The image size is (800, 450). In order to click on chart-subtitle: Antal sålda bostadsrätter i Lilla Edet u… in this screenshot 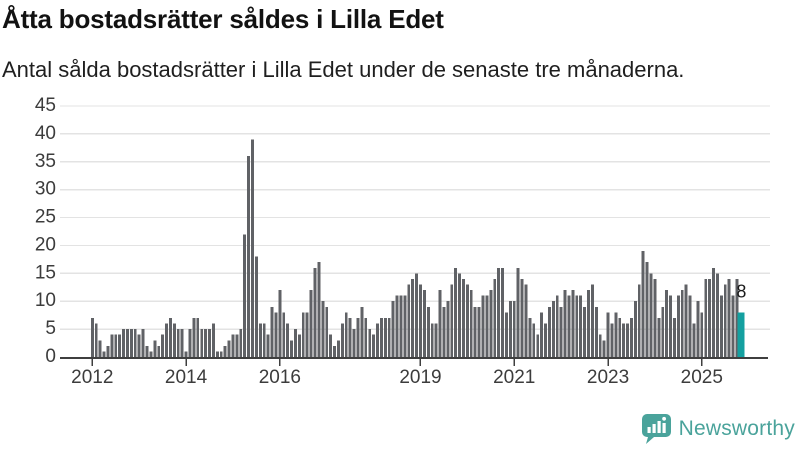, I will do `click(343, 69)`.